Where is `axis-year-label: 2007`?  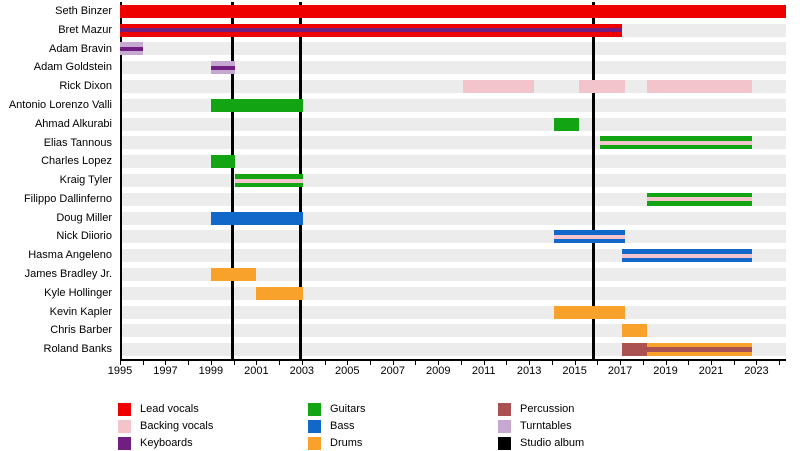 axis-year-label: 2007 is located at coordinates (392, 371).